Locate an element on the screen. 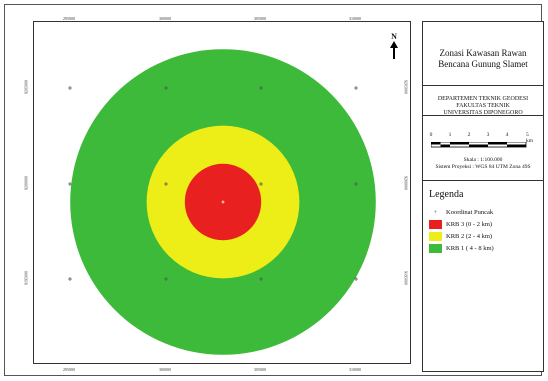 The width and height of the screenshot is (548, 381). plus-icon: + is located at coordinates (435, 212).